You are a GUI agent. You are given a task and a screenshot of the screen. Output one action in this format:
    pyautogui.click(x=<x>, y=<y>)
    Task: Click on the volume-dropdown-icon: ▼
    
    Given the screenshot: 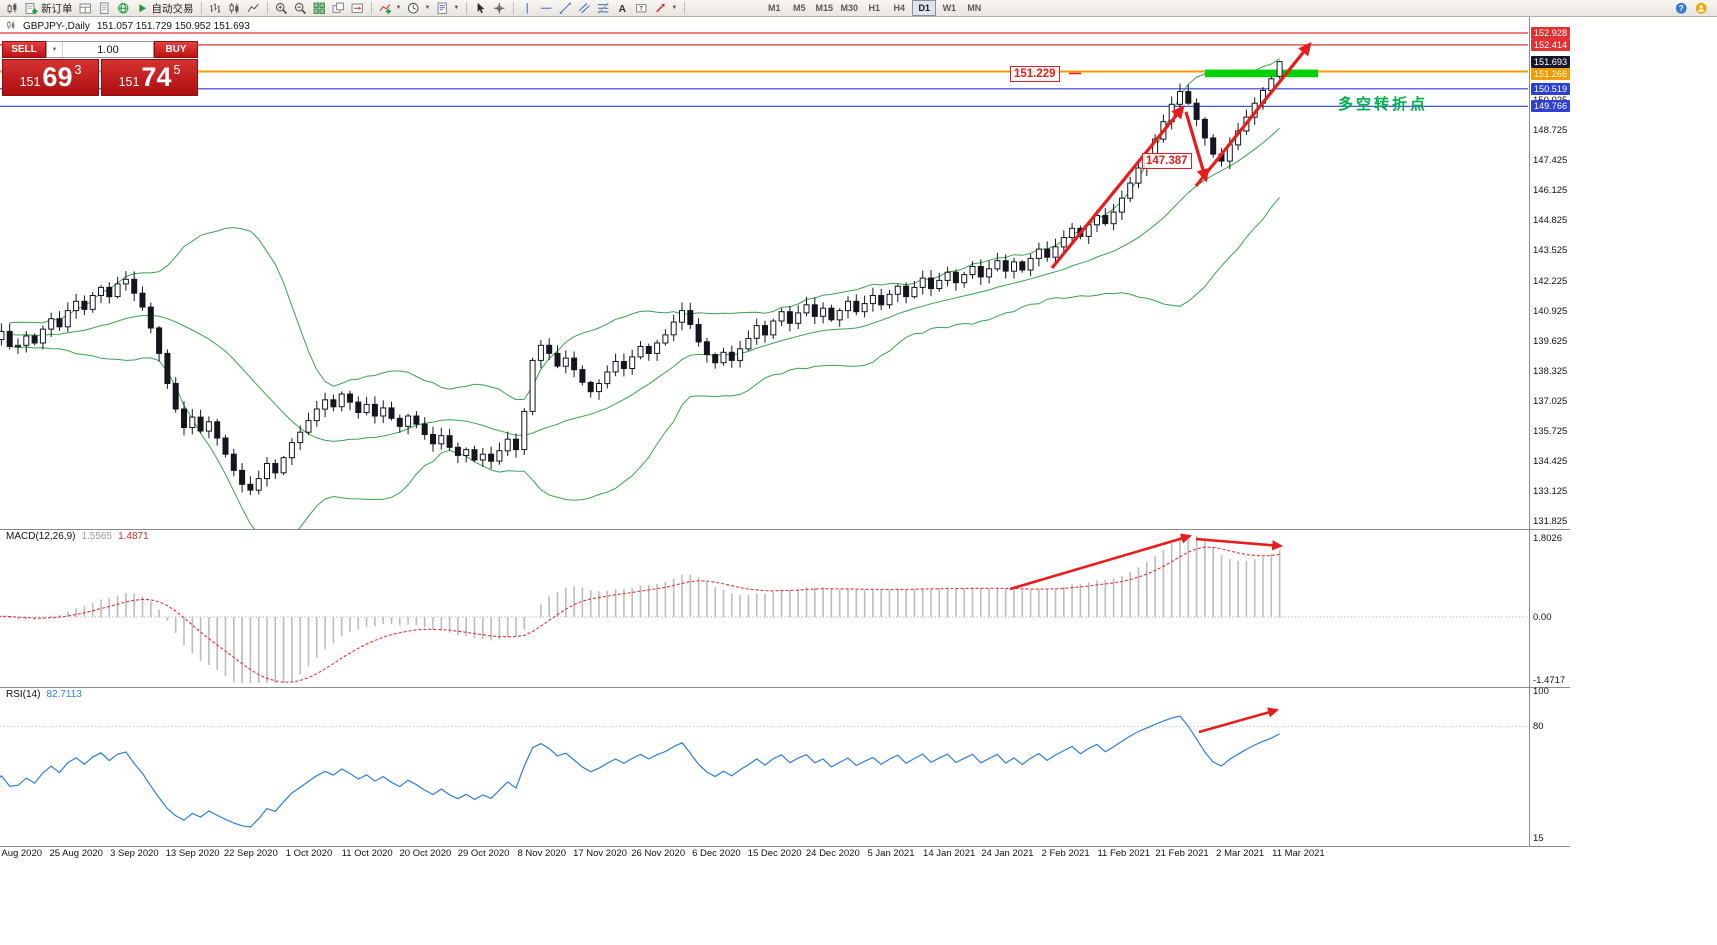 What is the action you would take?
    pyautogui.click(x=55, y=49)
    